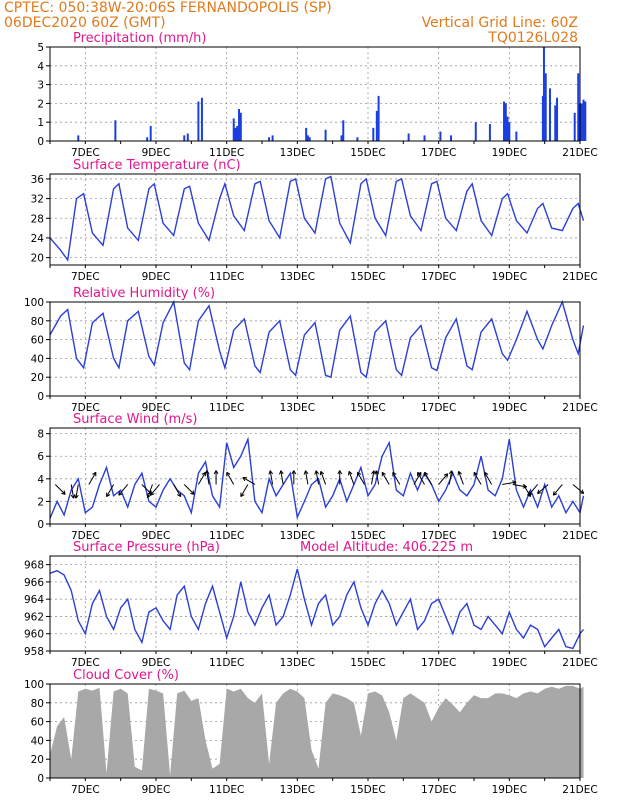 The image size is (618, 800). What do you see at coordinates (146, 547) in the screenshot?
I see `pressure-title: Surface Pressure (hPa)` at bounding box center [146, 547].